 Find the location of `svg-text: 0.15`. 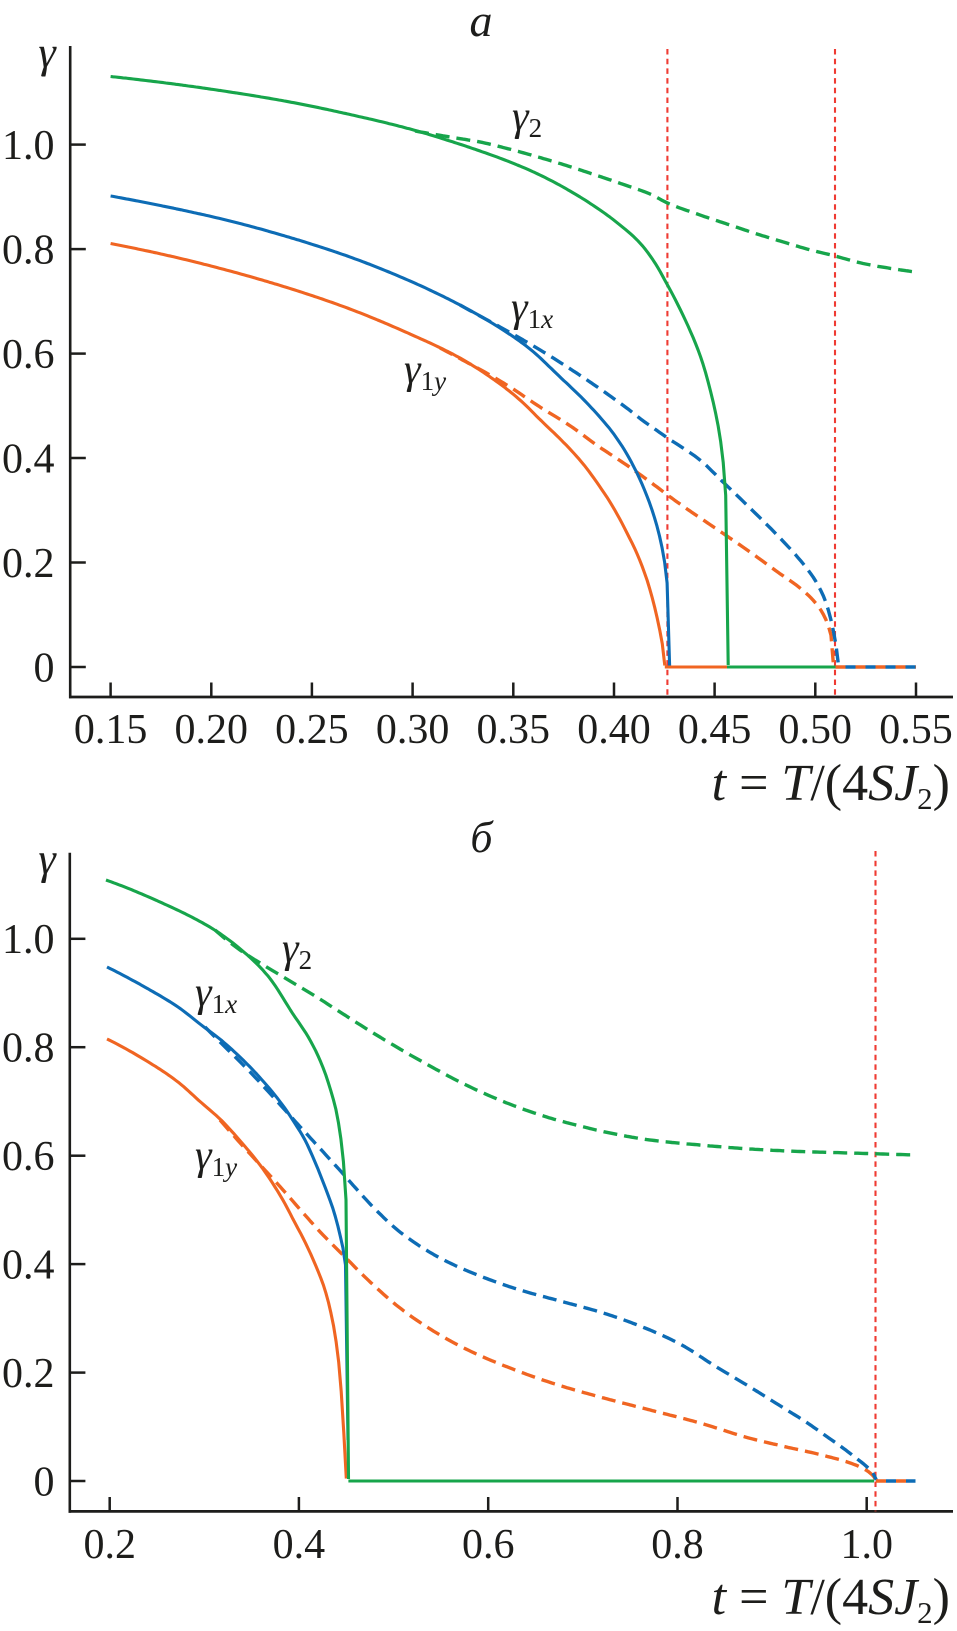

svg-text: 0.15 is located at coordinates (111, 730).